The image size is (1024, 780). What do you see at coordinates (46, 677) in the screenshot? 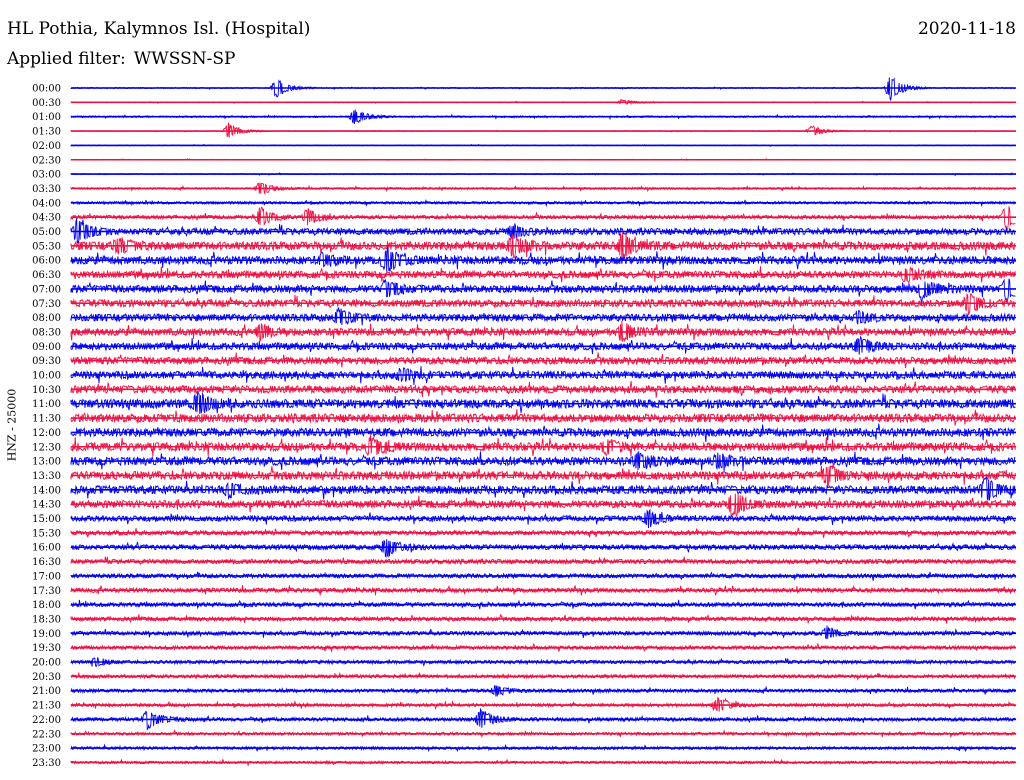
I see `row-label: 20:30` at bounding box center [46, 677].